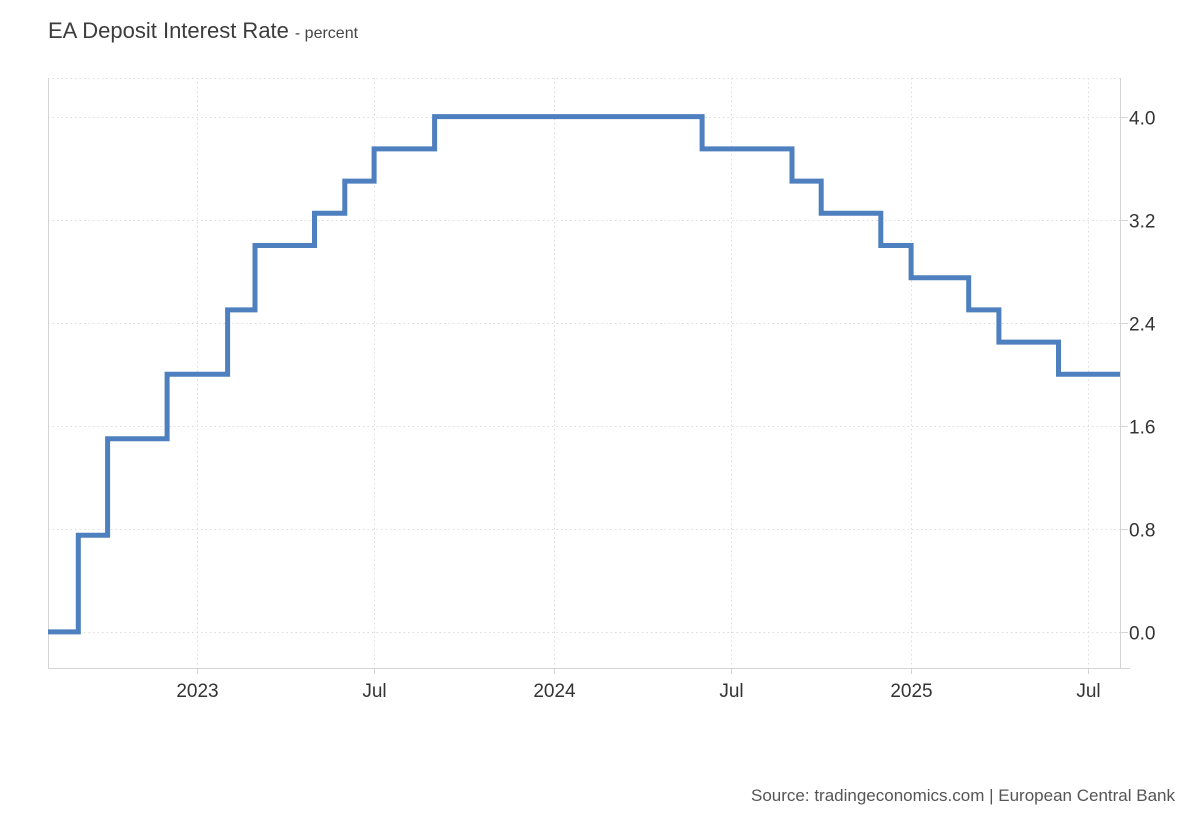  I want to click on y-axis-tick-label: 1.6, so click(1142, 428).